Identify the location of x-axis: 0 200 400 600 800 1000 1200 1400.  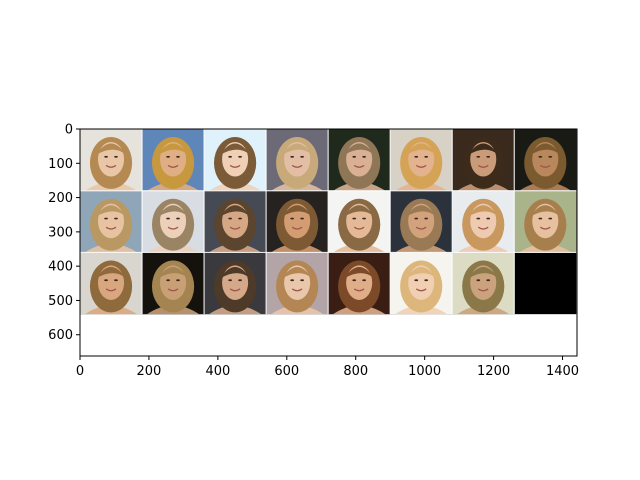
(327, 367).